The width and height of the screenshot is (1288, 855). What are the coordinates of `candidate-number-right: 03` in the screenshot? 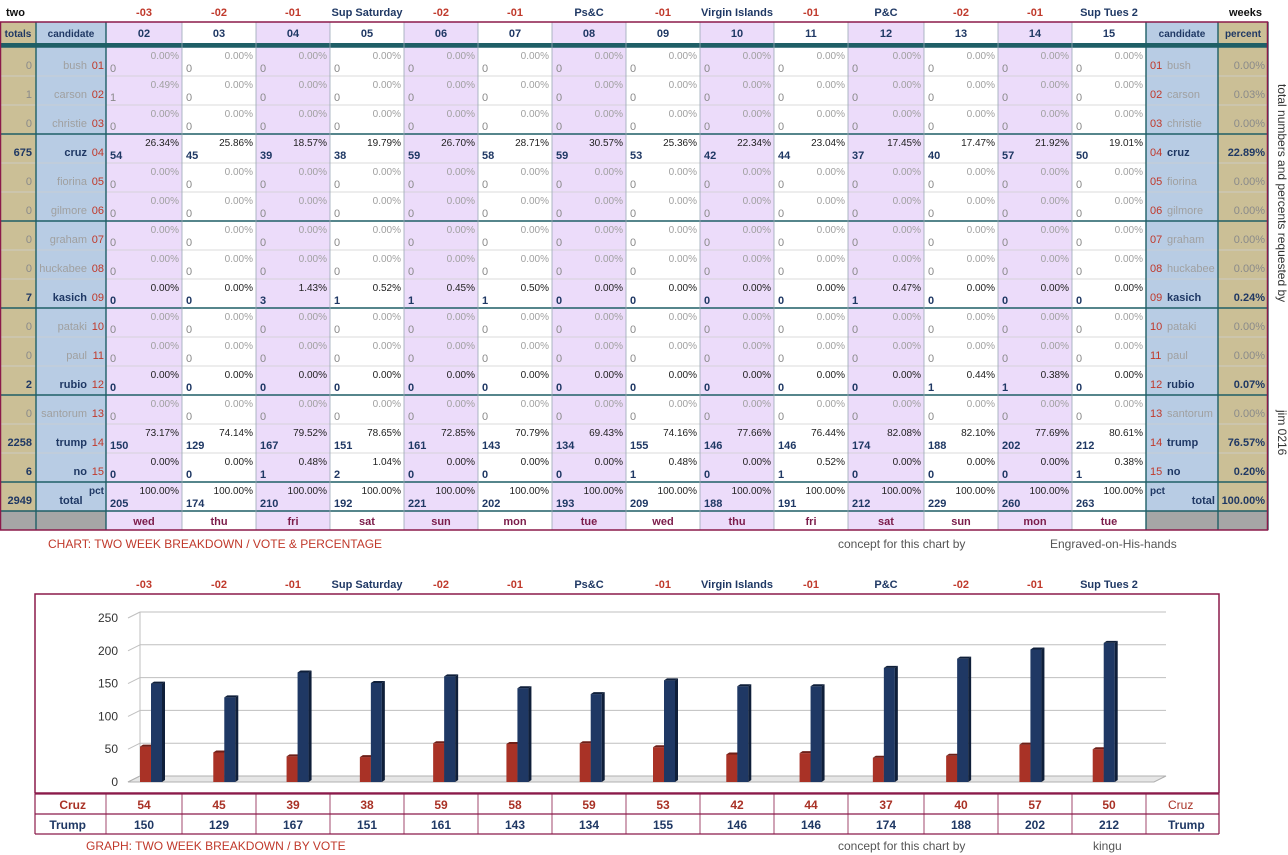 It's located at (1156, 124).